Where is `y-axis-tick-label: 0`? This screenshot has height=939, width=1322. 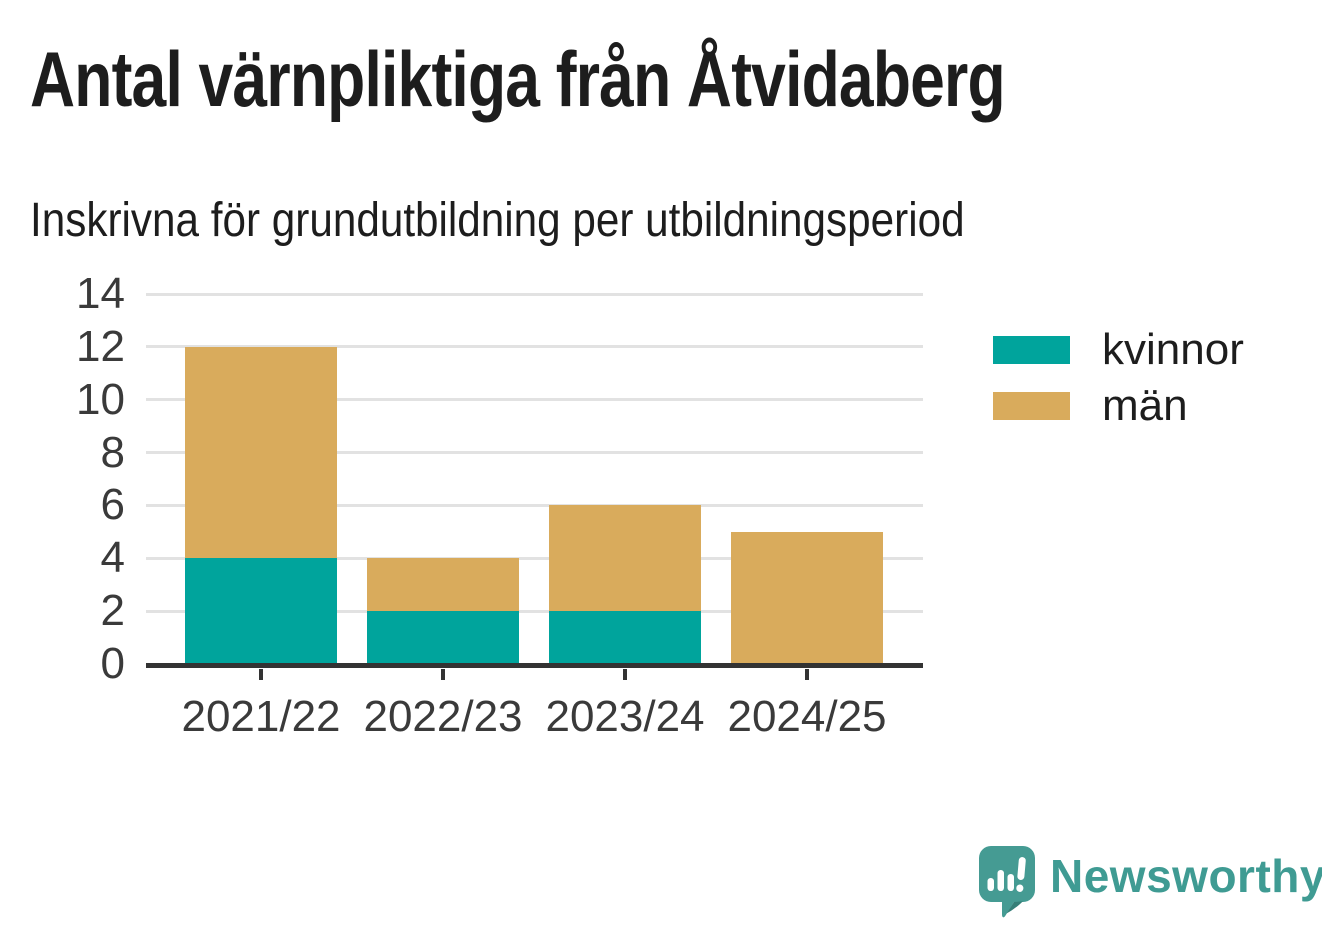
y-axis-tick-label: 0 is located at coordinates (112, 663).